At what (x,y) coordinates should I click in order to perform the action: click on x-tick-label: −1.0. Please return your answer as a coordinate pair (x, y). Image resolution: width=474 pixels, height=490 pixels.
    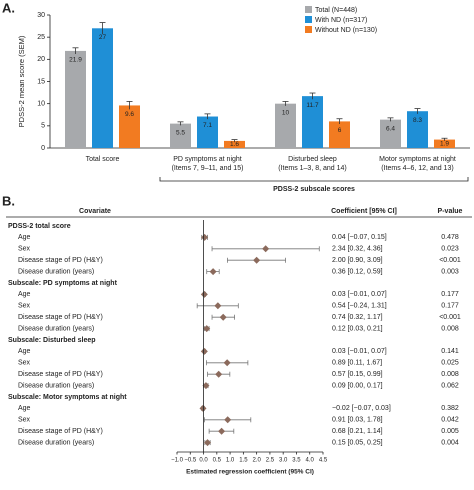
    Looking at the image, I should click on (177, 461).